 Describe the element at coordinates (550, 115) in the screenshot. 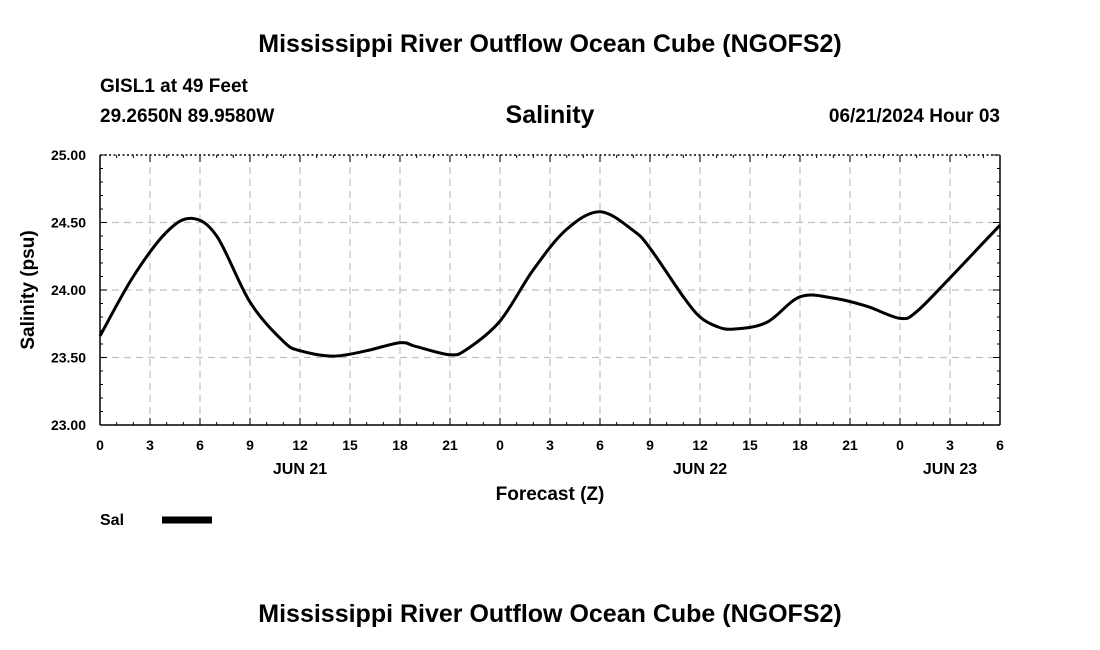

I see `variable-title: Salinity` at that location.